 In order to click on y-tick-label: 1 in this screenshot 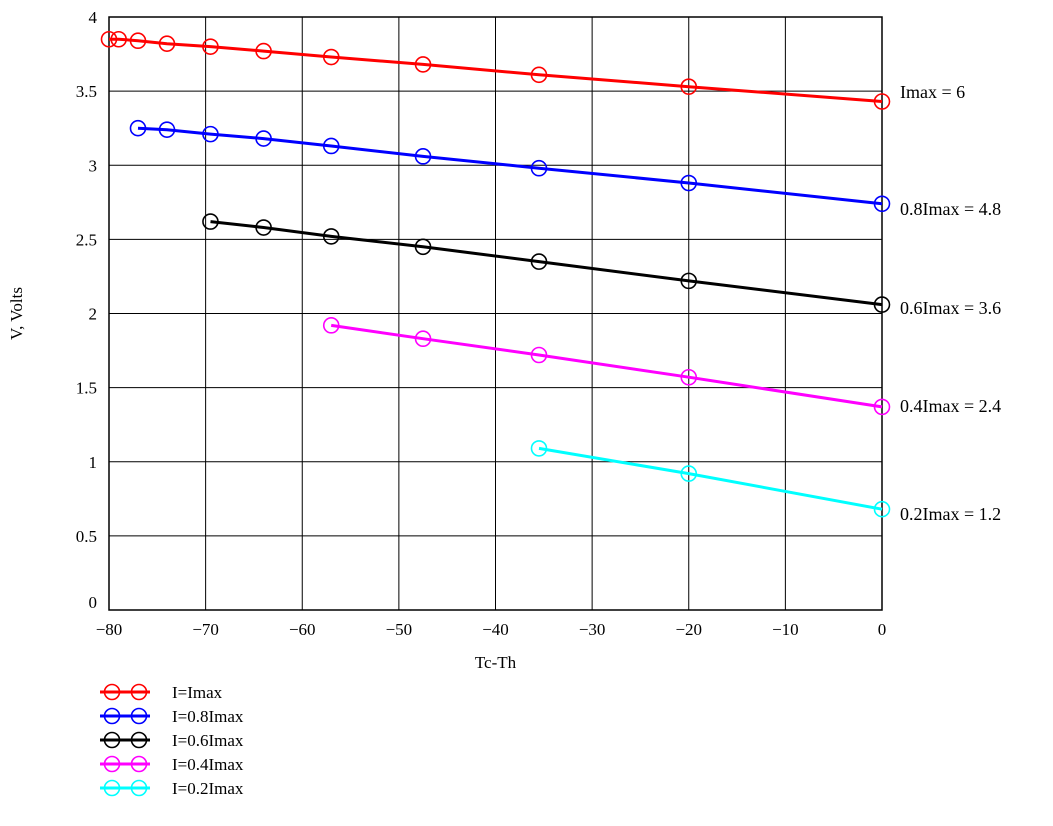, I will do `click(93, 462)`.